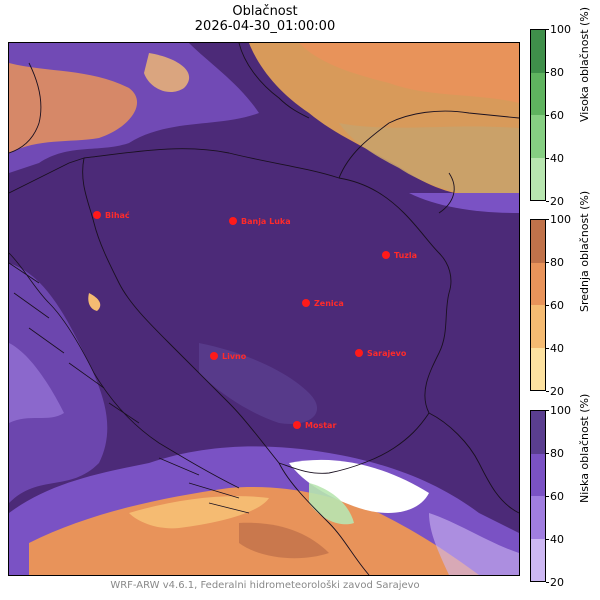 Image resolution: width=600 pixels, height=600 pixels. Describe the element at coordinates (405, 255) in the screenshot. I see `city-label: Tuzla` at that location.